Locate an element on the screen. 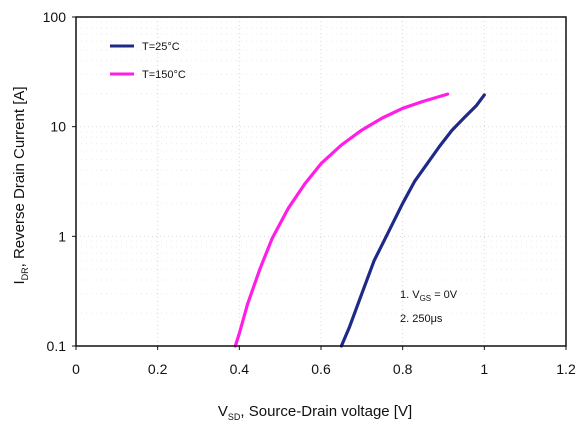  x-tick-label: 0.6 is located at coordinates (321, 369).